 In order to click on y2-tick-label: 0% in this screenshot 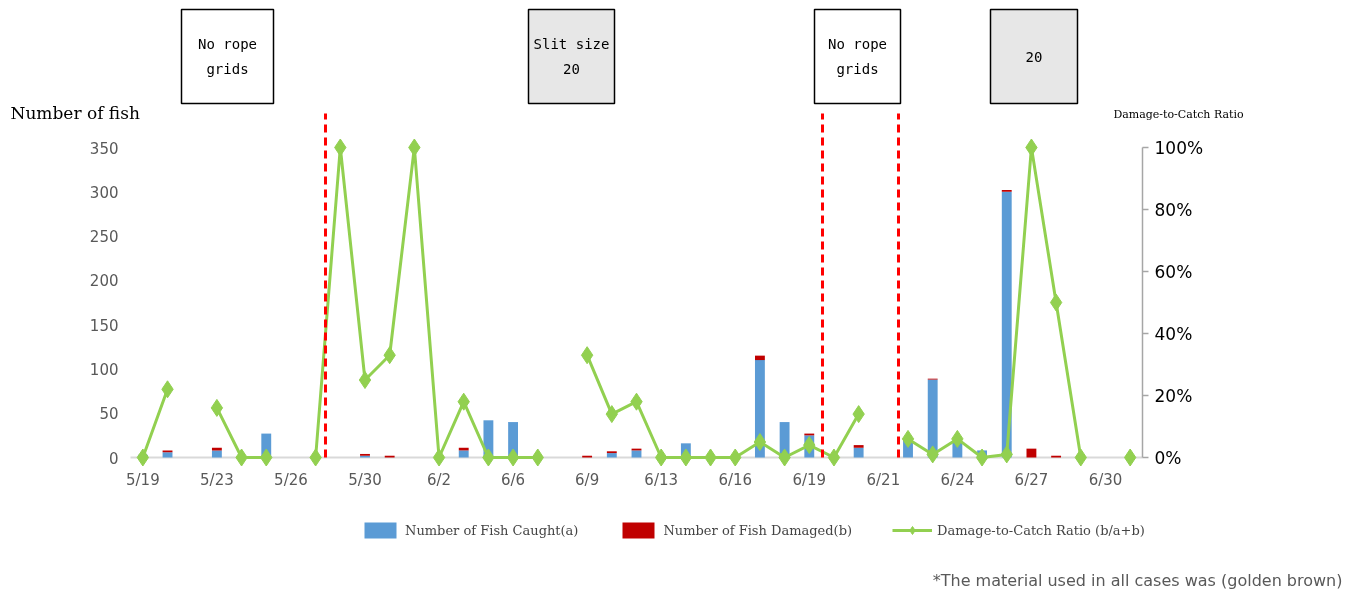, I will do `click(1168, 457)`.